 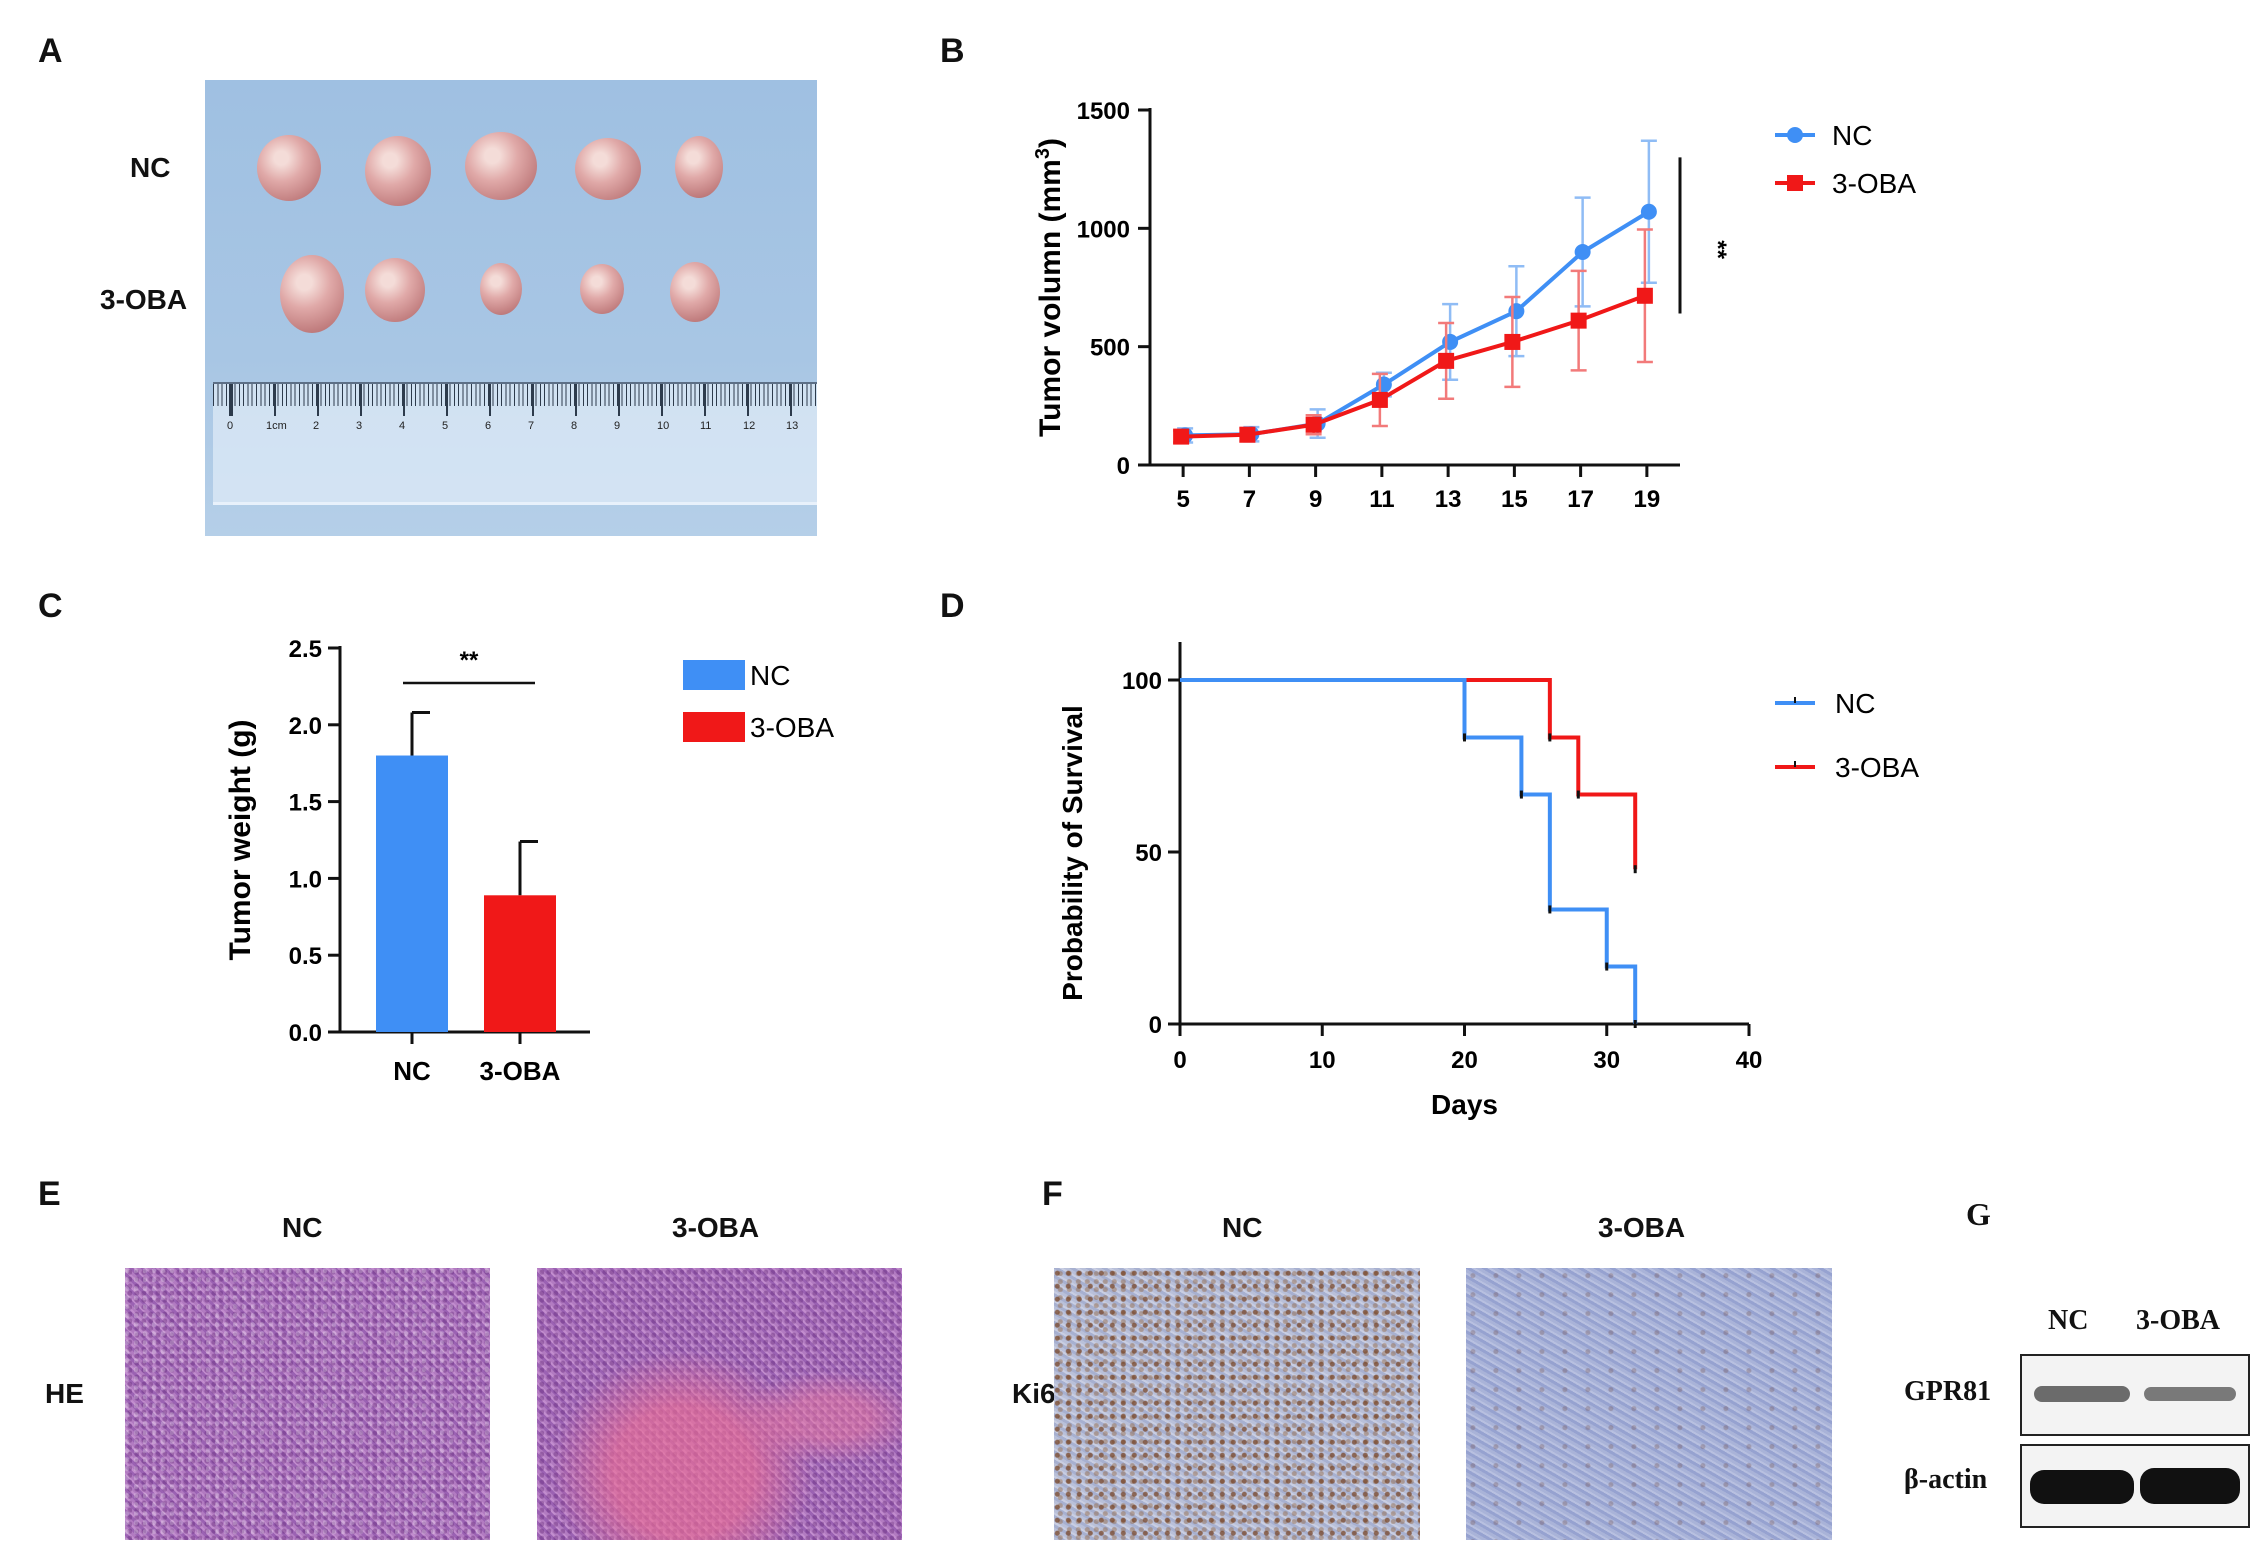 What do you see at coordinates (1649, 1404) in the screenshot?
I see `ki67-image-3oba` at bounding box center [1649, 1404].